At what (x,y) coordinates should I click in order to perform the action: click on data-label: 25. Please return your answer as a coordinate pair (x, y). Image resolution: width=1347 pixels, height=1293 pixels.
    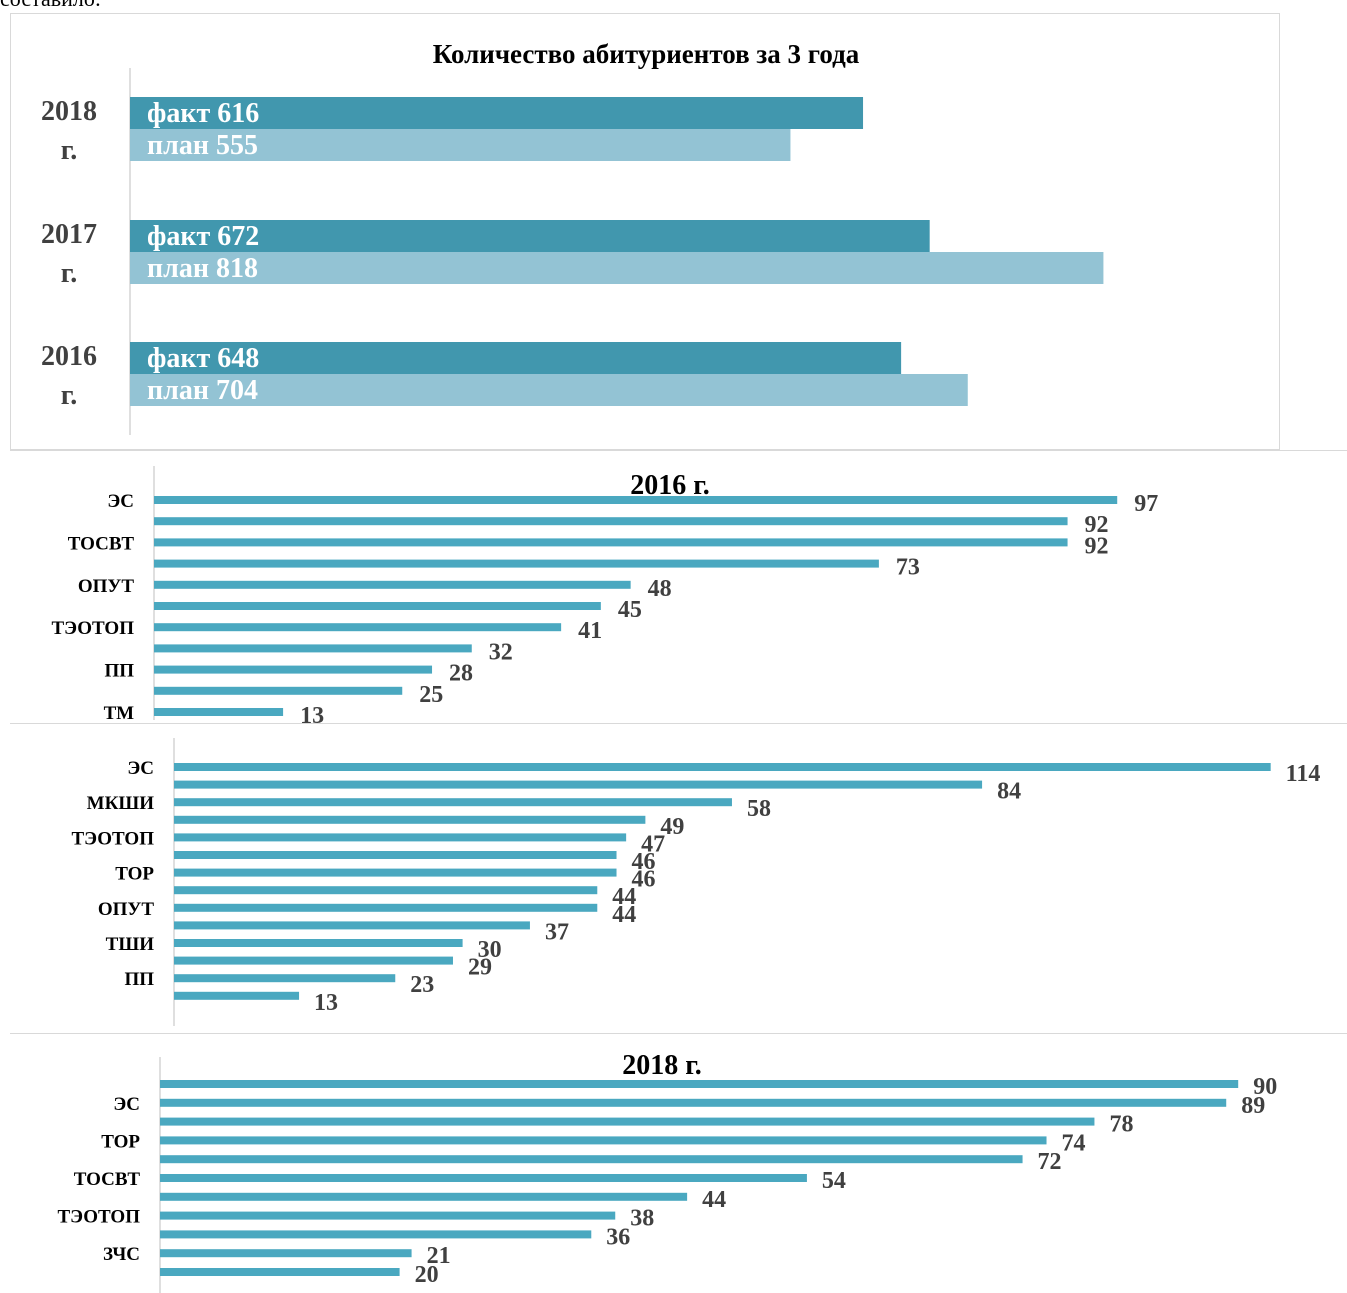
    Looking at the image, I should click on (431, 695).